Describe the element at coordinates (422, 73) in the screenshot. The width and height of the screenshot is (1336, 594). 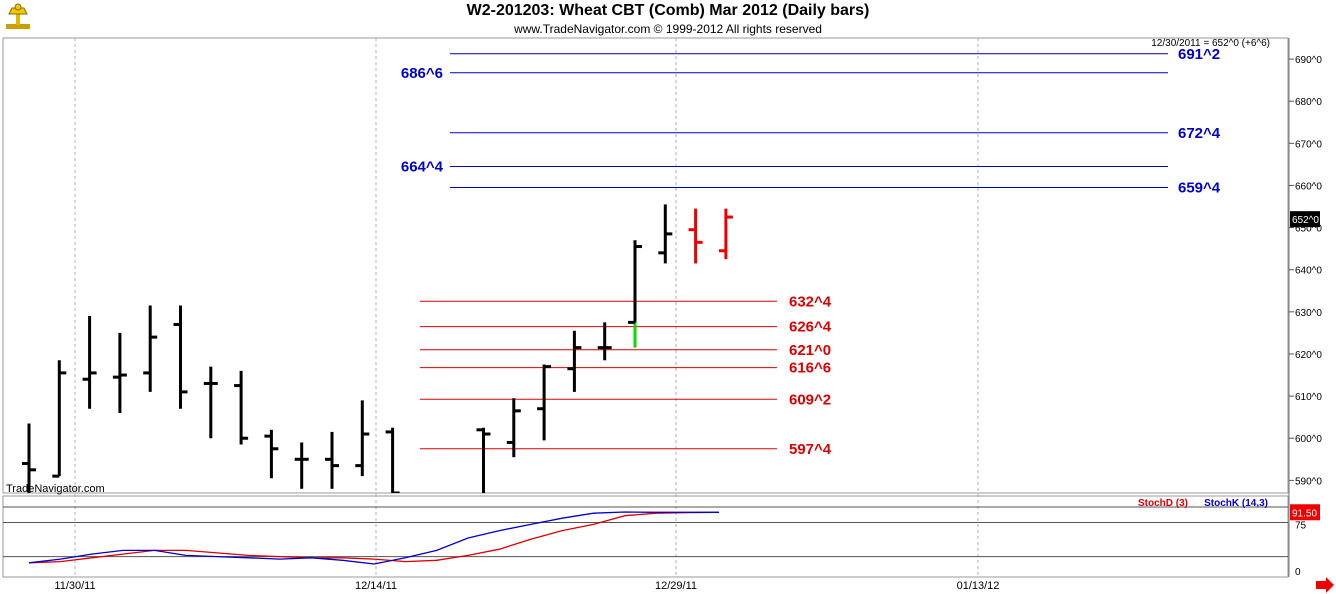
I see `level-label: 686^6` at that location.